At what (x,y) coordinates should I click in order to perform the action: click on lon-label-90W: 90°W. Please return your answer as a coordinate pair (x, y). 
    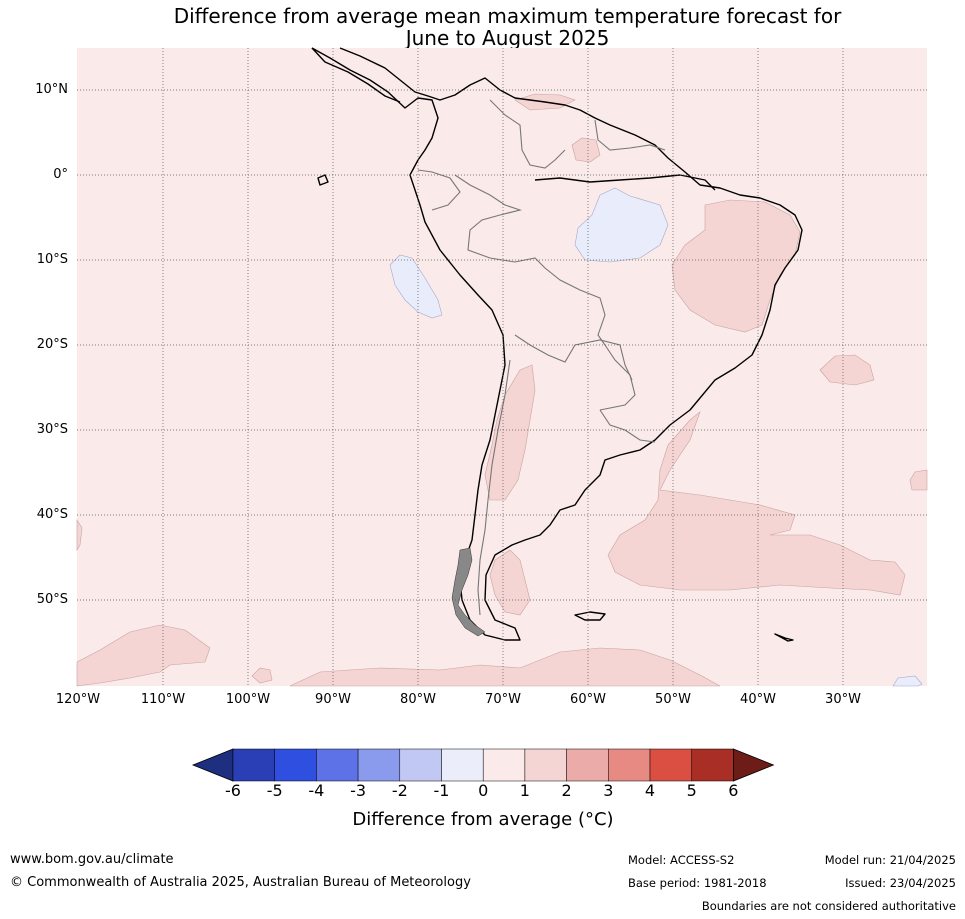
    Looking at the image, I should click on (333, 699).